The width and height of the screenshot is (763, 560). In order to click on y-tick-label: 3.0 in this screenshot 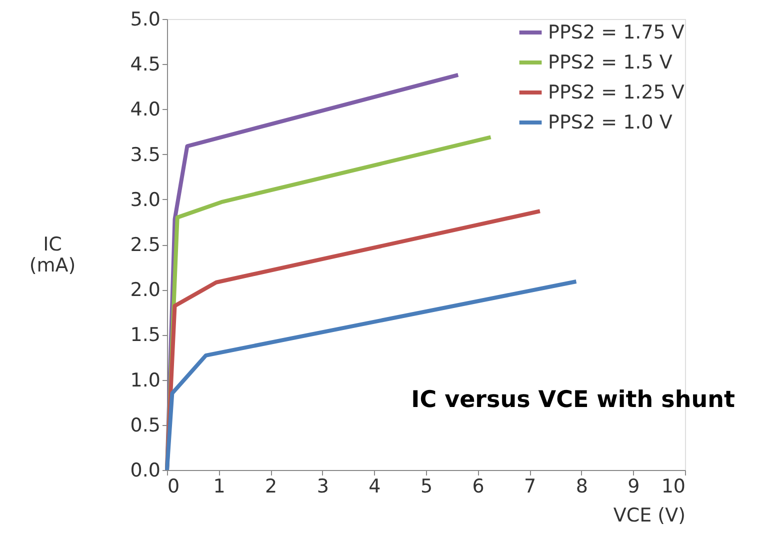, I will do `click(145, 199)`.